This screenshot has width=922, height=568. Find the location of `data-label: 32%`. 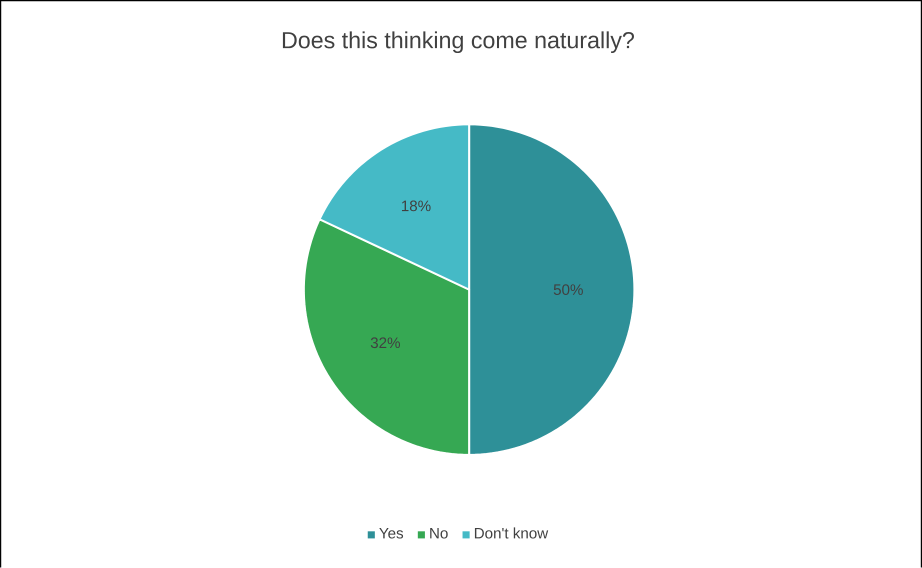

data-label: 32% is located at coordinates (385, 342).